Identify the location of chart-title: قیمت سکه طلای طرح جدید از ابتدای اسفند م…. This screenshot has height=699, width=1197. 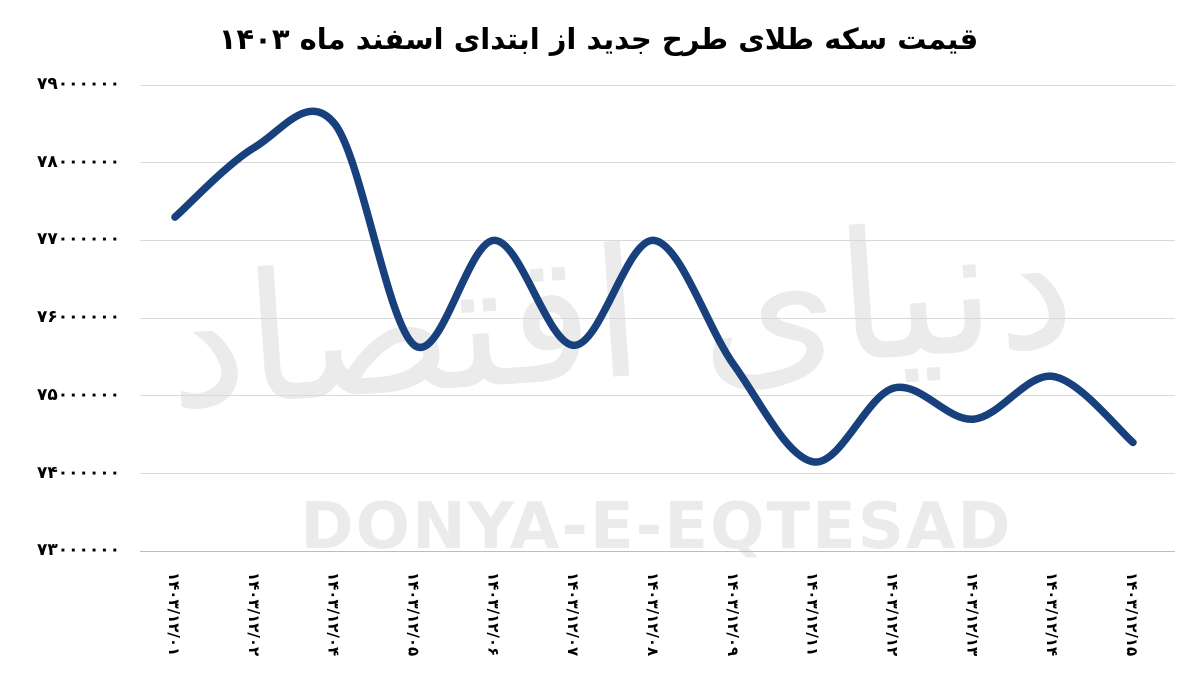
(598, 39).